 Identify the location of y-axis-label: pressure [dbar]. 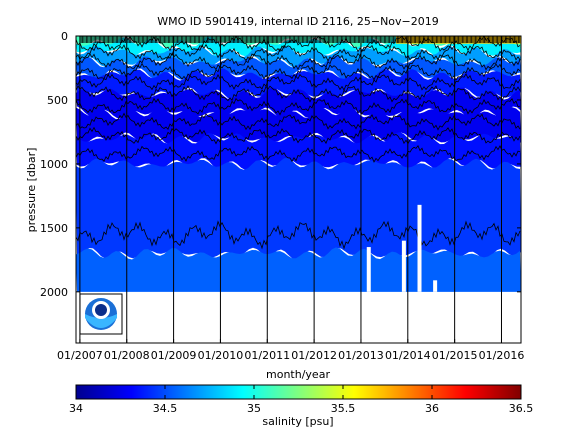
(31, 190).